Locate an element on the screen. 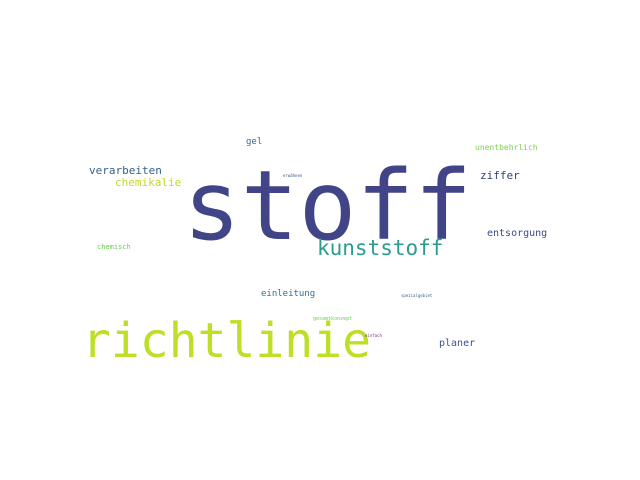 The height and width of the screenshot is (480, 640). word-gesamtkonzept: gesamtkonzept is located at coordinates (333, 319).